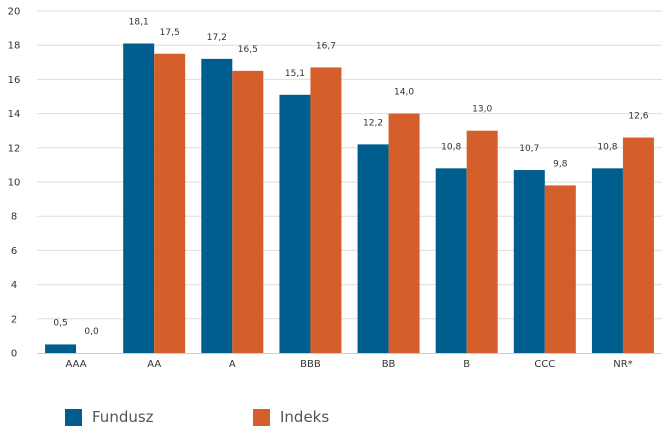  I want to click on y-tick-label: 10, so click(14, 183).